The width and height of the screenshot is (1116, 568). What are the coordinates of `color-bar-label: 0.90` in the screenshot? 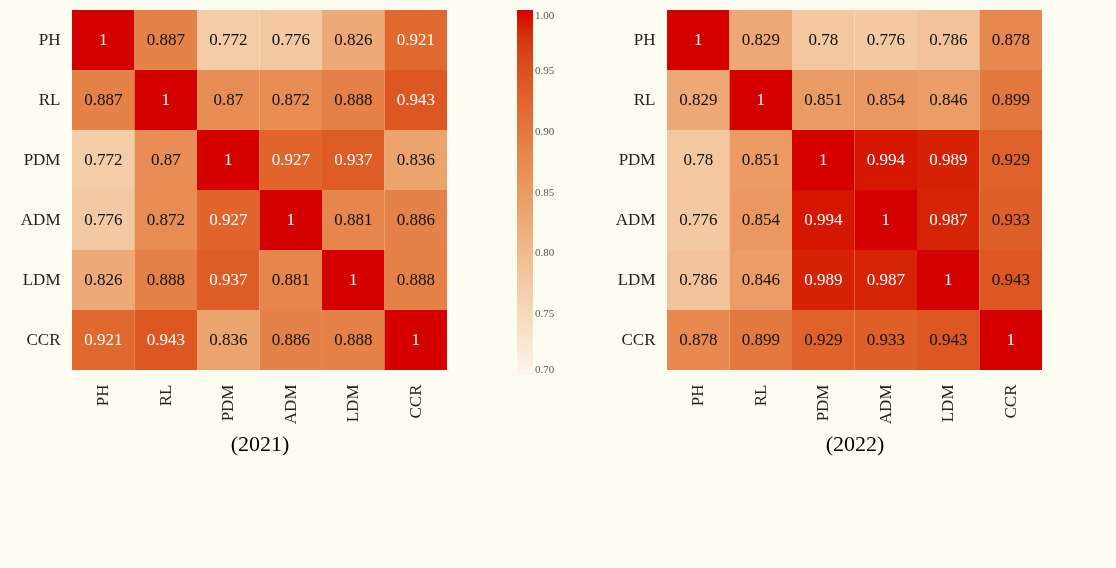 It's located at (545, 130).